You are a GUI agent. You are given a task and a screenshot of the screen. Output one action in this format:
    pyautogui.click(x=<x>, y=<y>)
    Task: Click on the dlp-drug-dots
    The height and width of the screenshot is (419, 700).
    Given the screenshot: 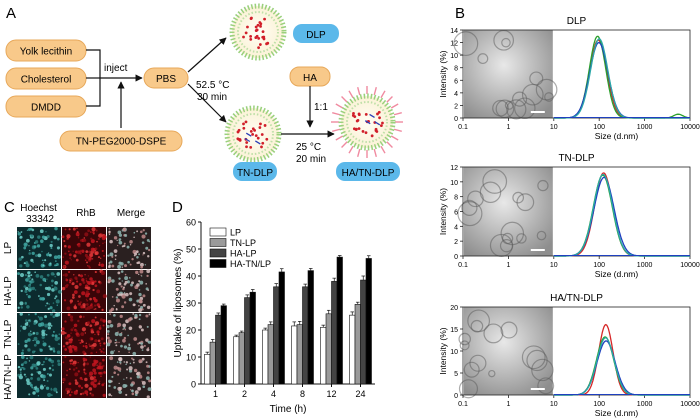 What is the action you would take?
    pyautogui.click(x=256, y=33)
    